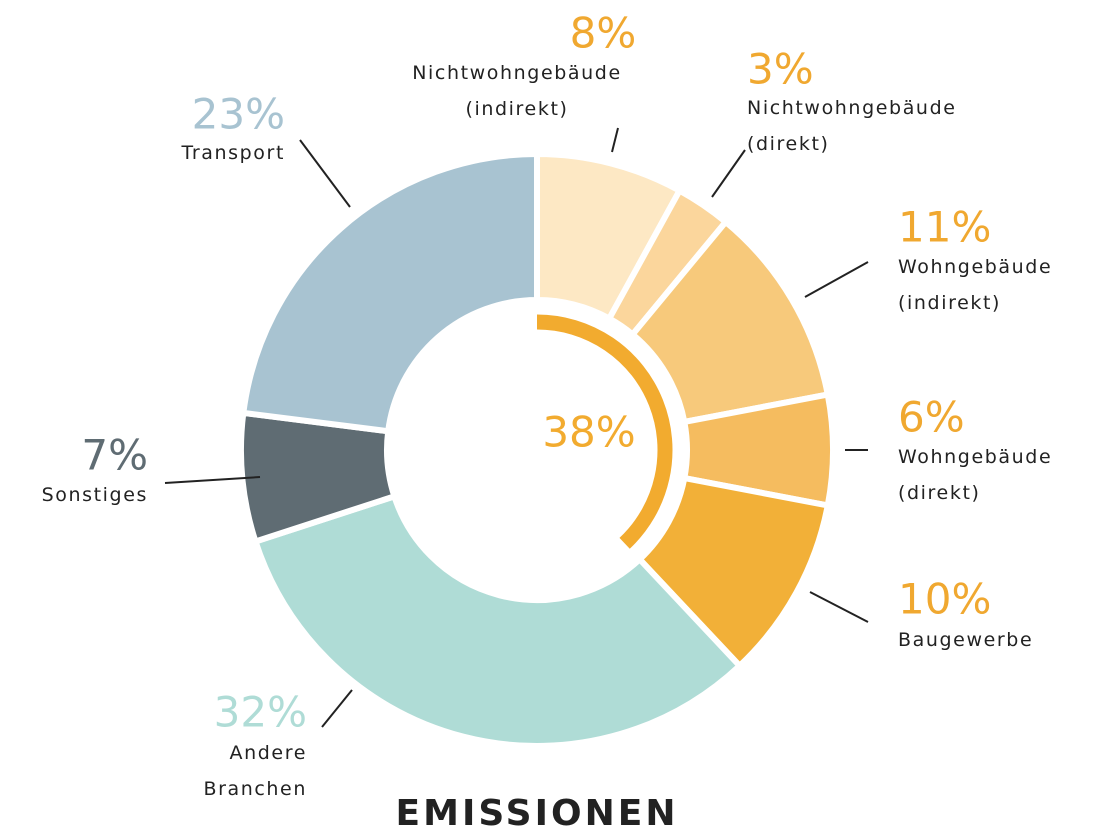 This screenshot has height=834, width=1094. Describe the element at coordinates (931, 417) in the screenshot. I see `value-label: 6%` at that location.